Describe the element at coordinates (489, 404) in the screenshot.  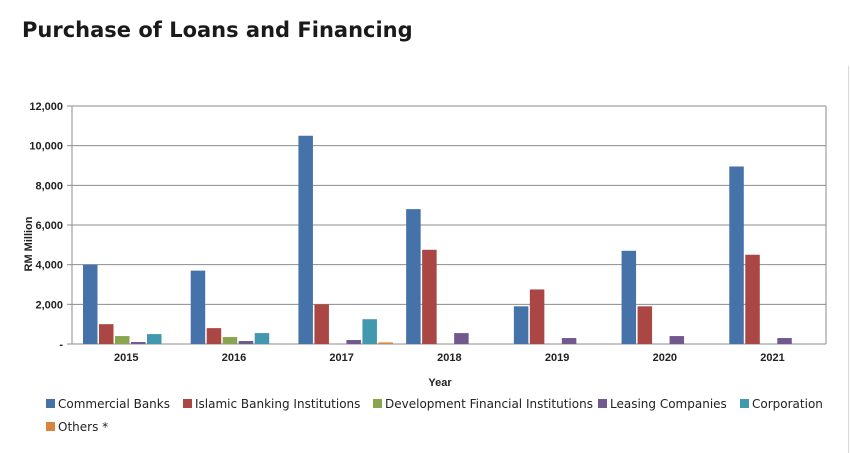
I see `legend-label: Development Financial Institutions` at that location.